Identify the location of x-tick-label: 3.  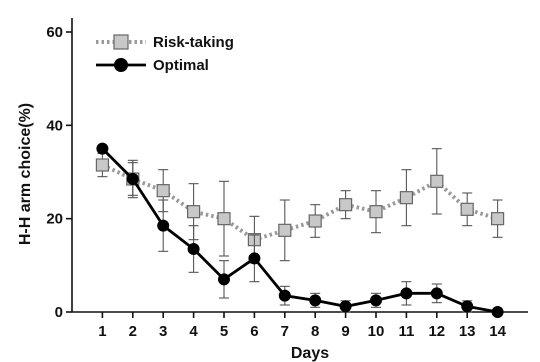
(163, 331).